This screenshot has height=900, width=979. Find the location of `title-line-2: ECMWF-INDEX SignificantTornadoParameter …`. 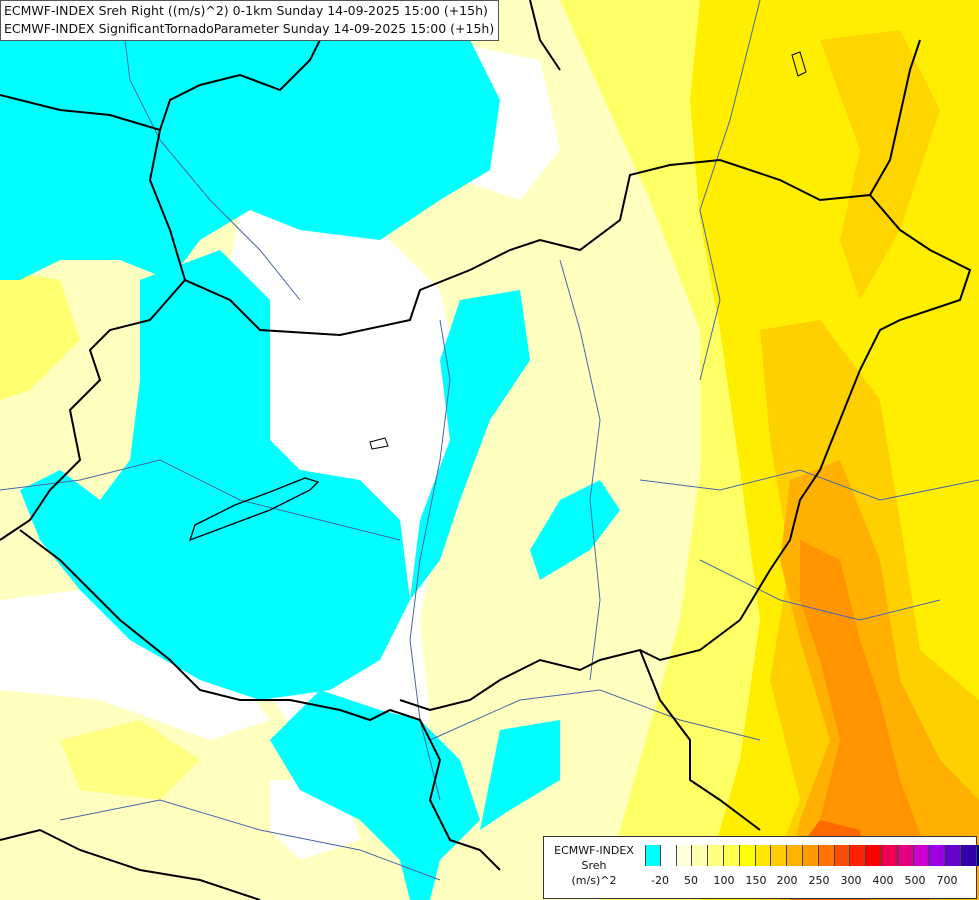

title-line-2: ECMWF-INDEX SignificantTornadoParameter … is located at coordinates (249, 28).